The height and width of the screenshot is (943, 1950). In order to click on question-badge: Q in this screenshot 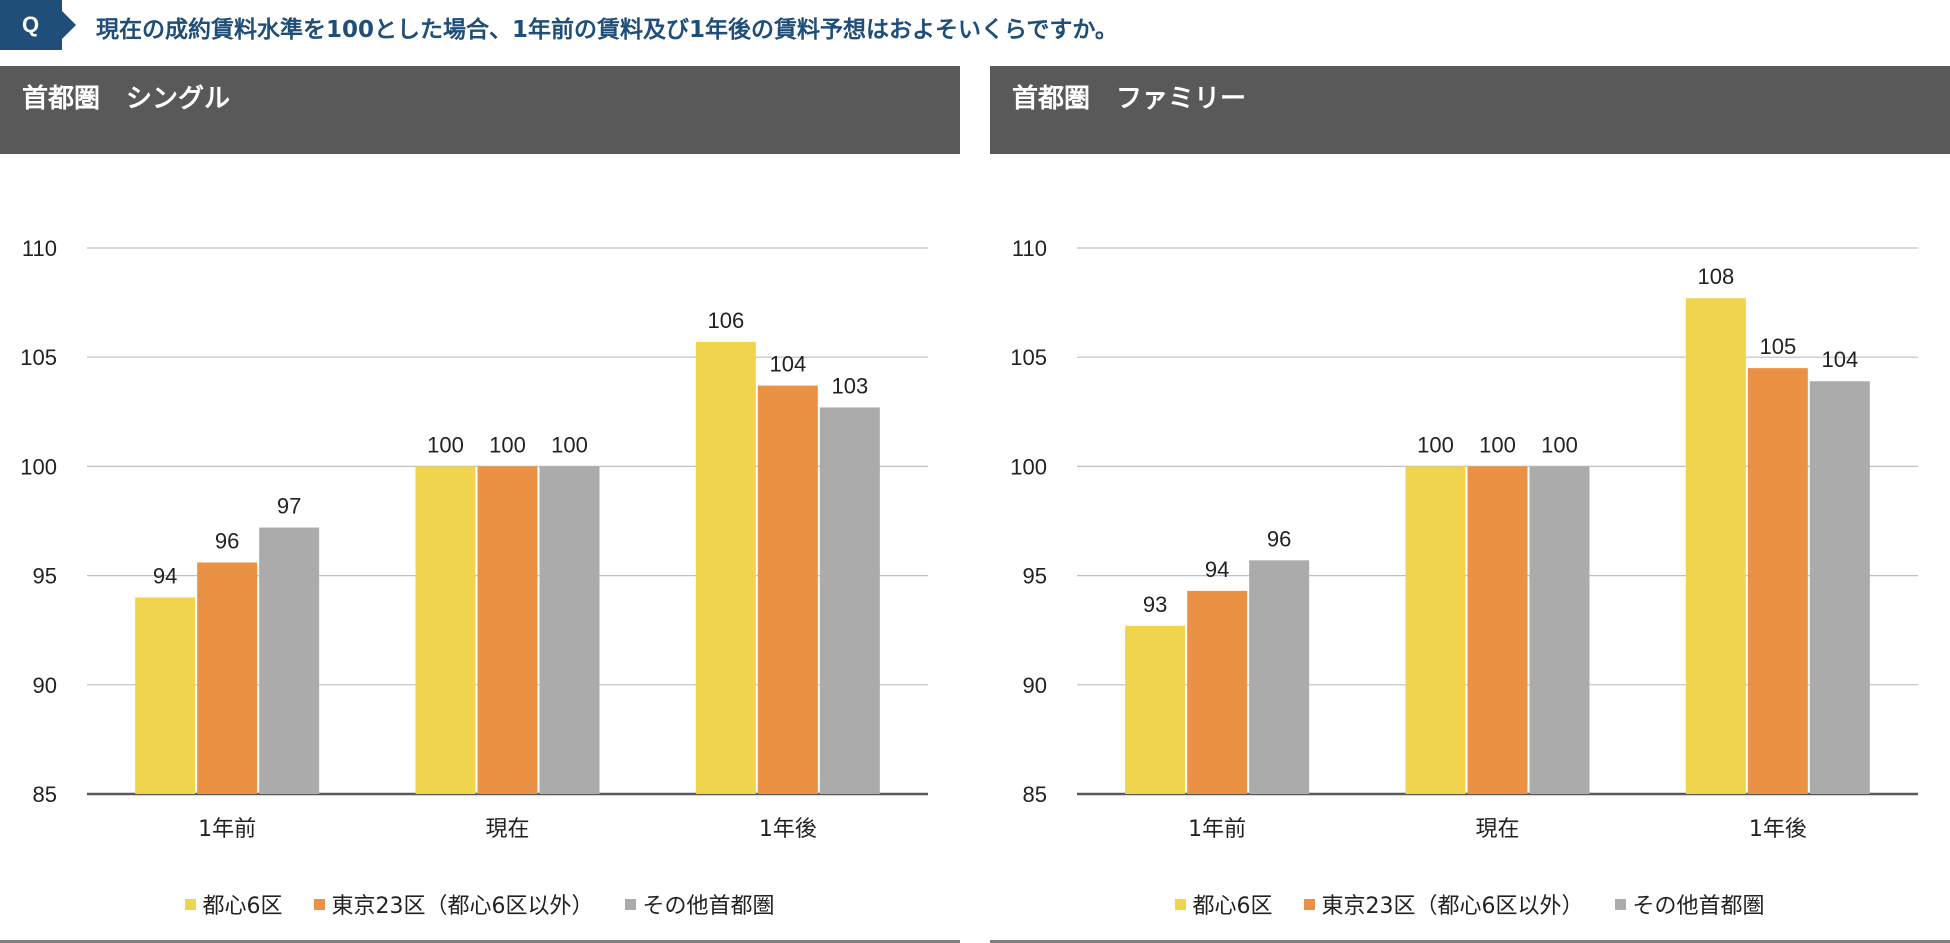, I will do `click(38, 25)`.